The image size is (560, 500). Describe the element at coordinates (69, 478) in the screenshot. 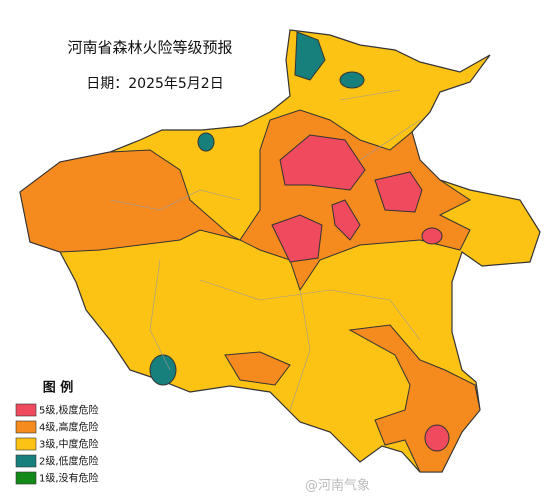

I see `legend-label: 1级,没有危险` at that location.